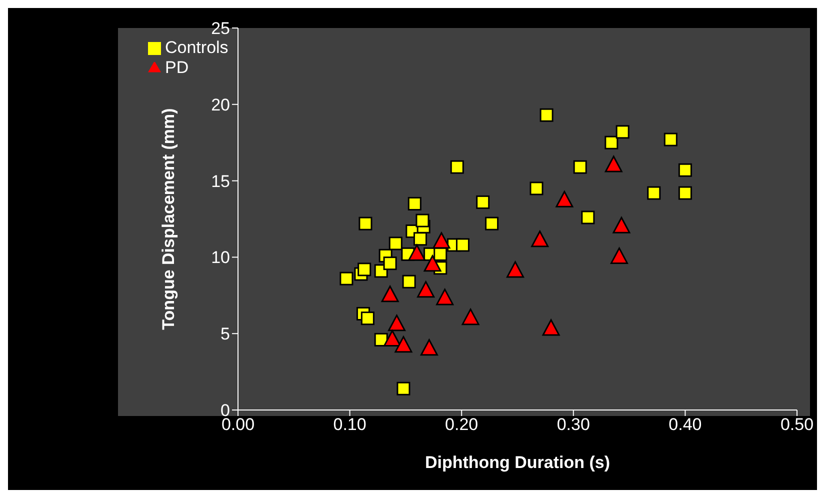 The width and height of the screenshot is (825, 498). I want to click on y-tick-label: 10, so click(220, 258).